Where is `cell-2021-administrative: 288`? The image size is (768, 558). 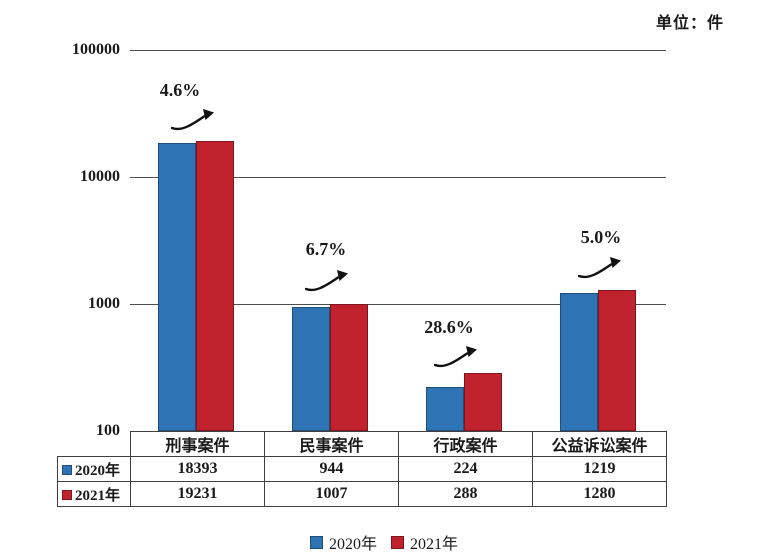 cell-2021-administrative: 288 is located at coordinates (465, 494).